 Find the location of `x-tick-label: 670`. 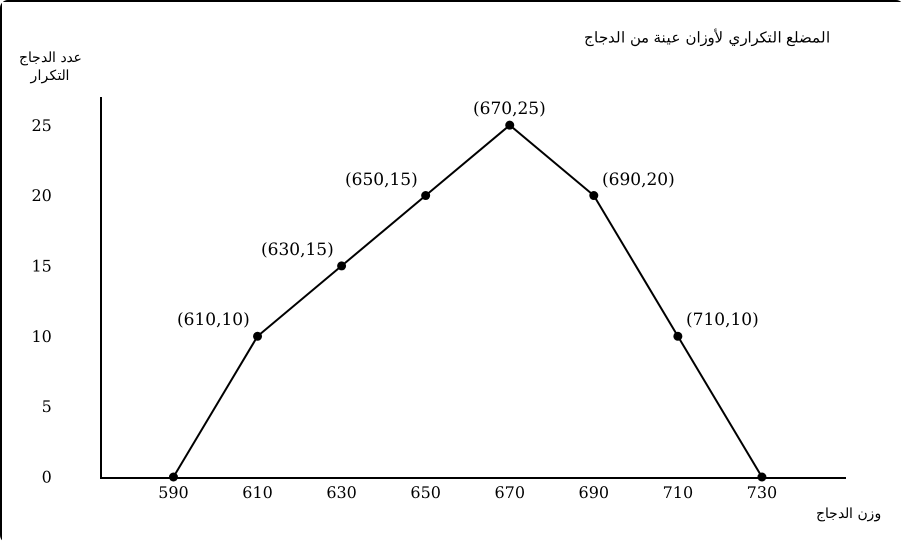

x-tick-label: 670 is located at coordinates (510, 492).